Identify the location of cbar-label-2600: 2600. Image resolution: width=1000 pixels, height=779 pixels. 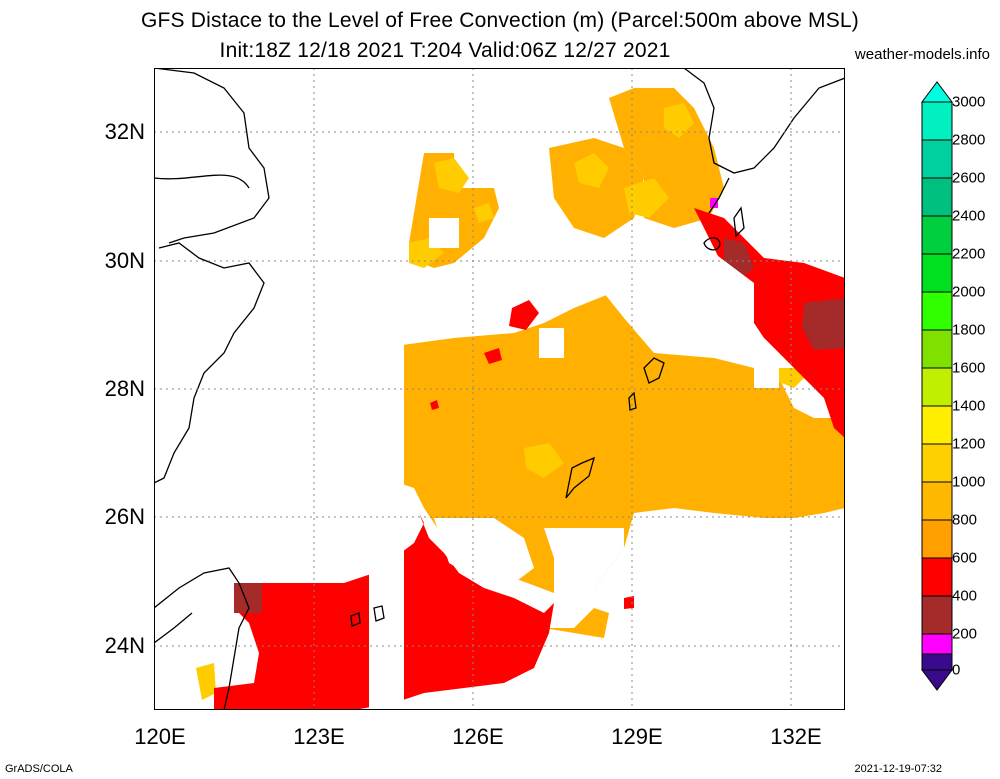
(969, 178).